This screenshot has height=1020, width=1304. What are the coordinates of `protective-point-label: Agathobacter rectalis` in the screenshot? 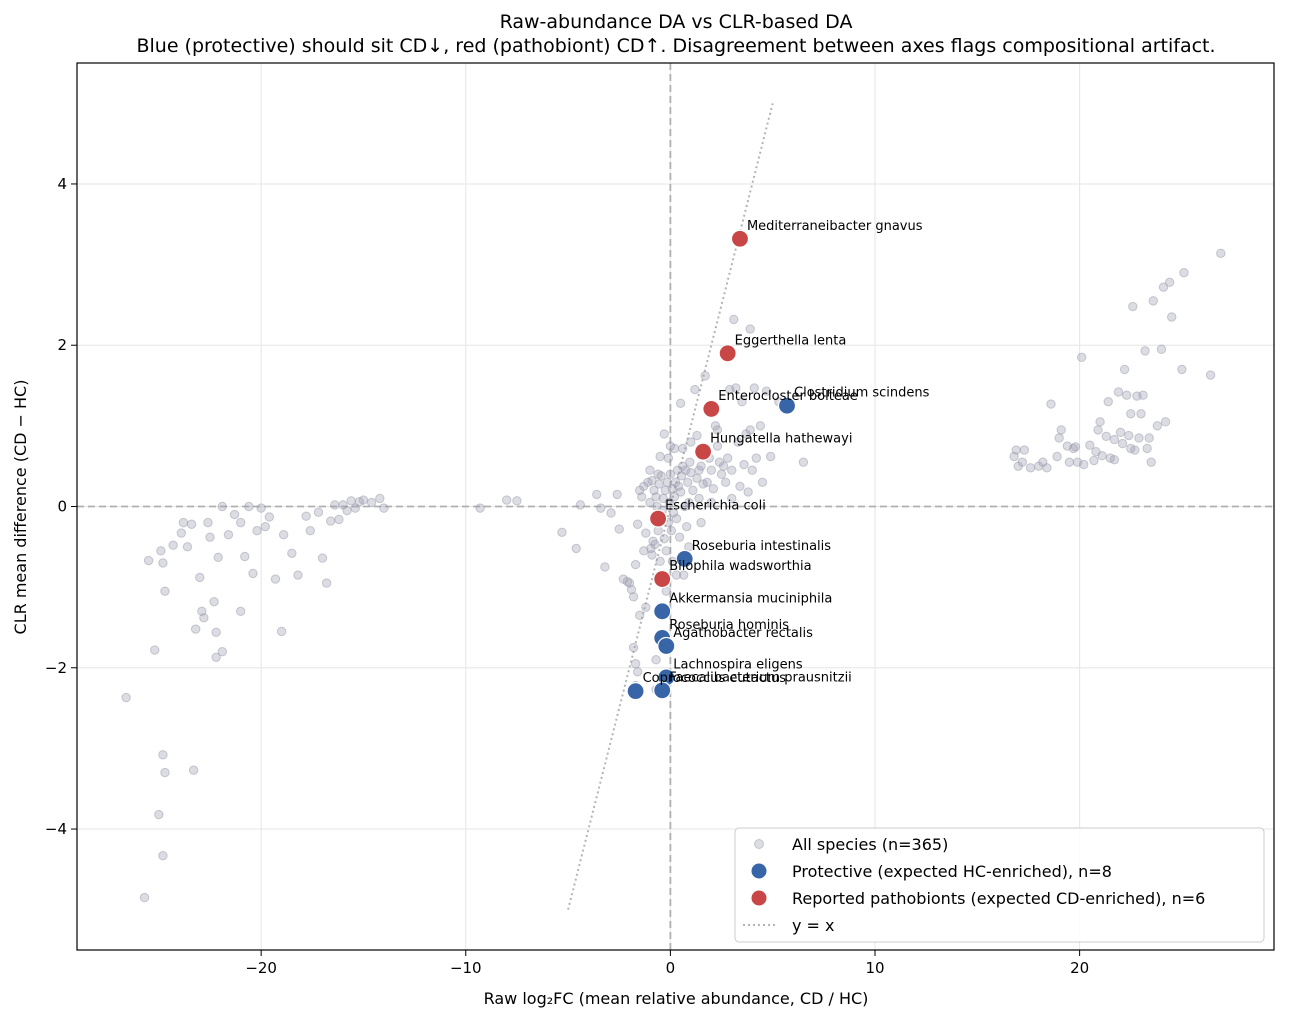 It's located at (743, 633).